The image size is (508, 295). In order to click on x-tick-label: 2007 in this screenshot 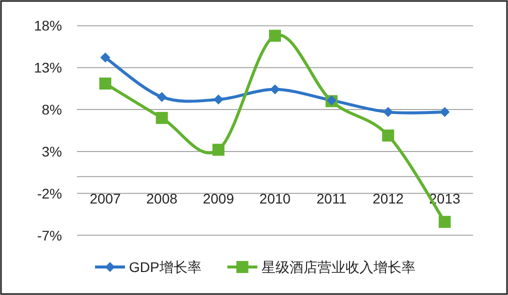, I will do `click(106, 198)`.